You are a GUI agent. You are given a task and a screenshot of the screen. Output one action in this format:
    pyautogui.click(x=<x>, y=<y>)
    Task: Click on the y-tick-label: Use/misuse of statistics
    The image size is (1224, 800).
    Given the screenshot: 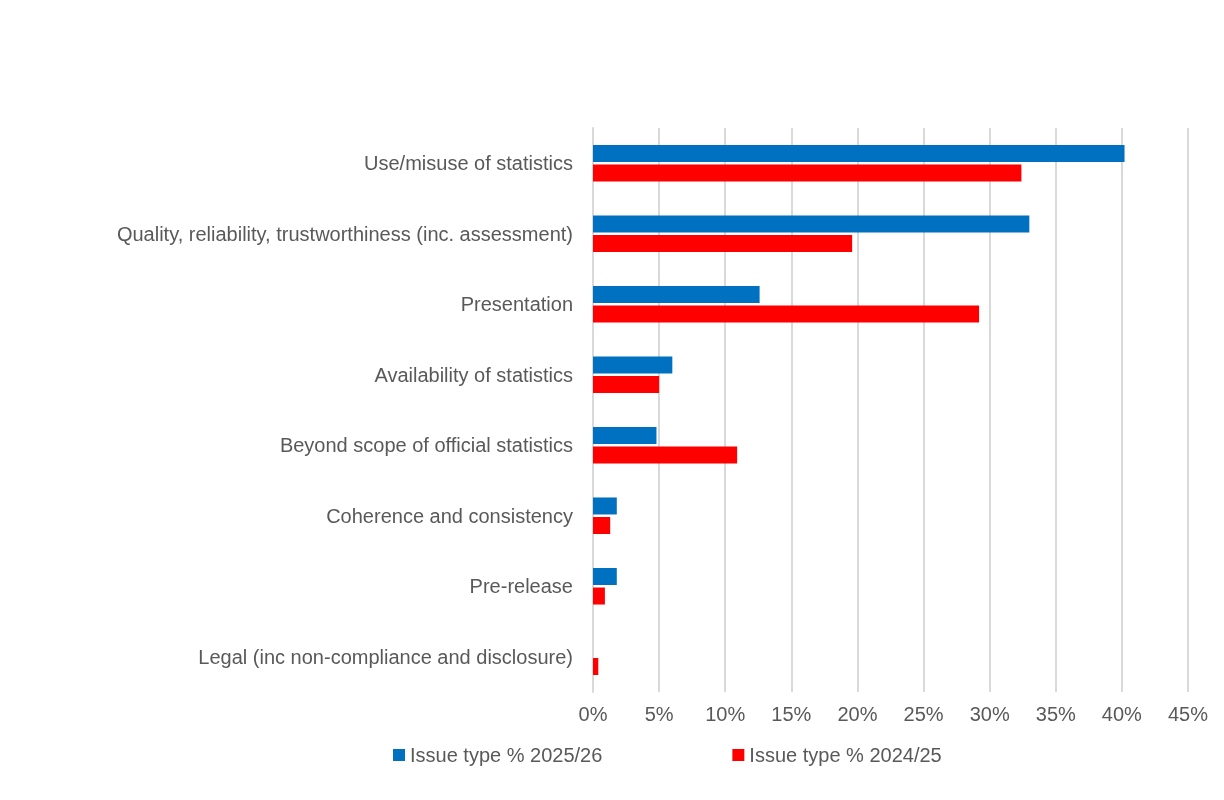 What is the action you would take?
    pyautogui.click(x=468, y=163)
    